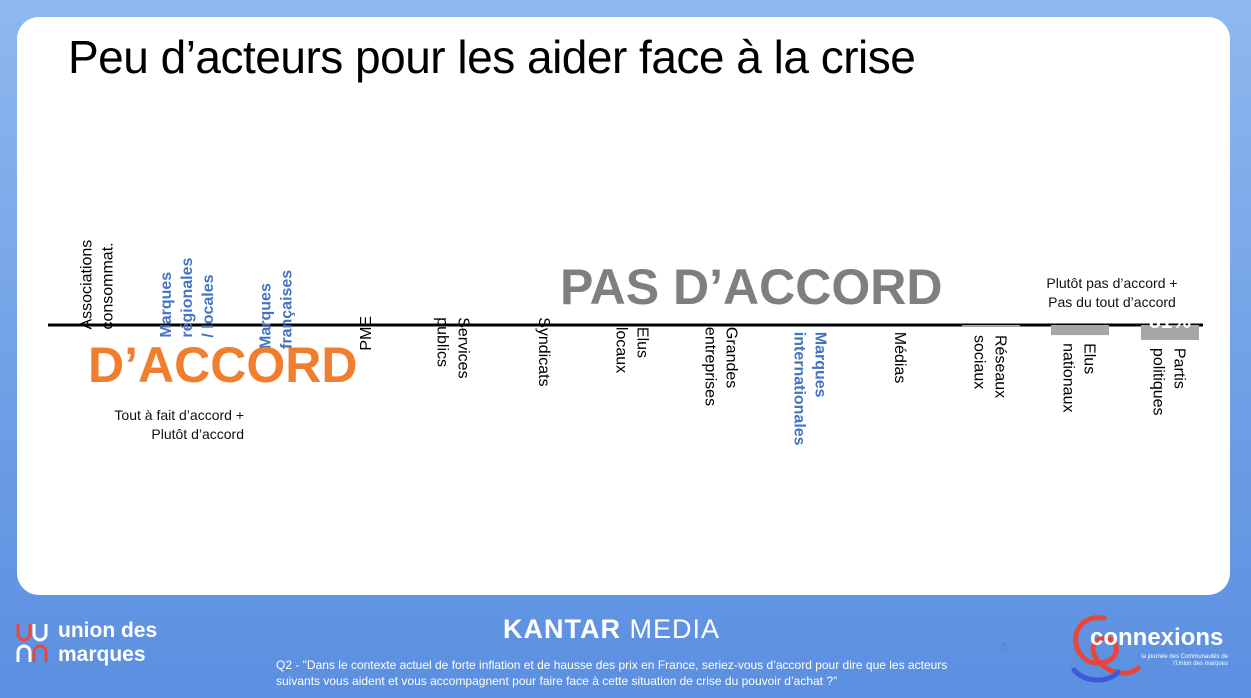 The image size is (1251, 698). What do you see at coordinates (442, 342) in the screenshot?
I see `category-label: publics` at bounding box center [442, 342].